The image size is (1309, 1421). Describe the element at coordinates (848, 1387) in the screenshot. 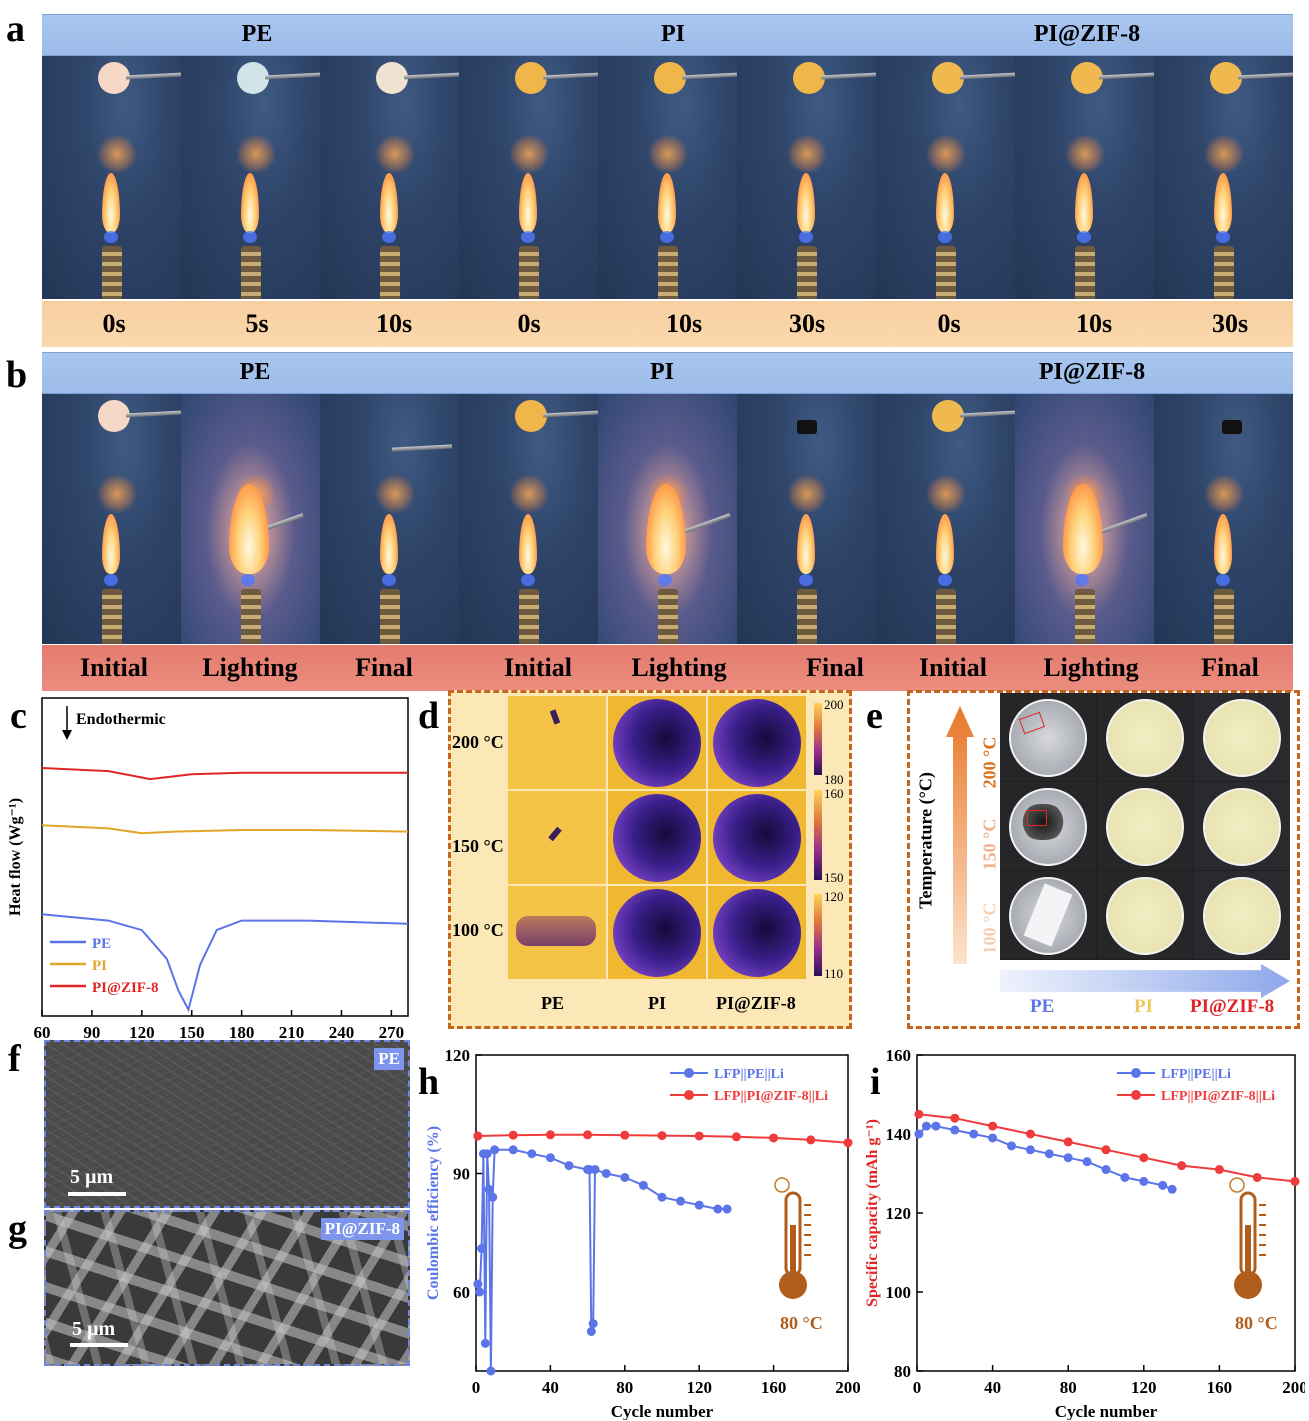

I see `x-tick-label: 200` at that location.